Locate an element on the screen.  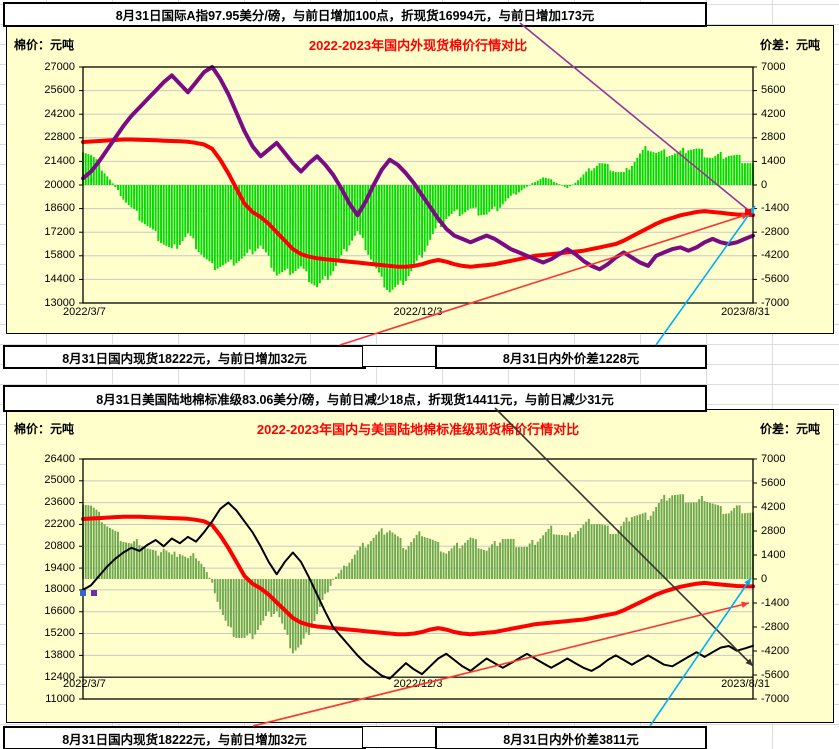
chart2-title: 2022-2023年国内与美国陆地棉标准级现货棉价行情对比 is located at coordinates (418, 429).